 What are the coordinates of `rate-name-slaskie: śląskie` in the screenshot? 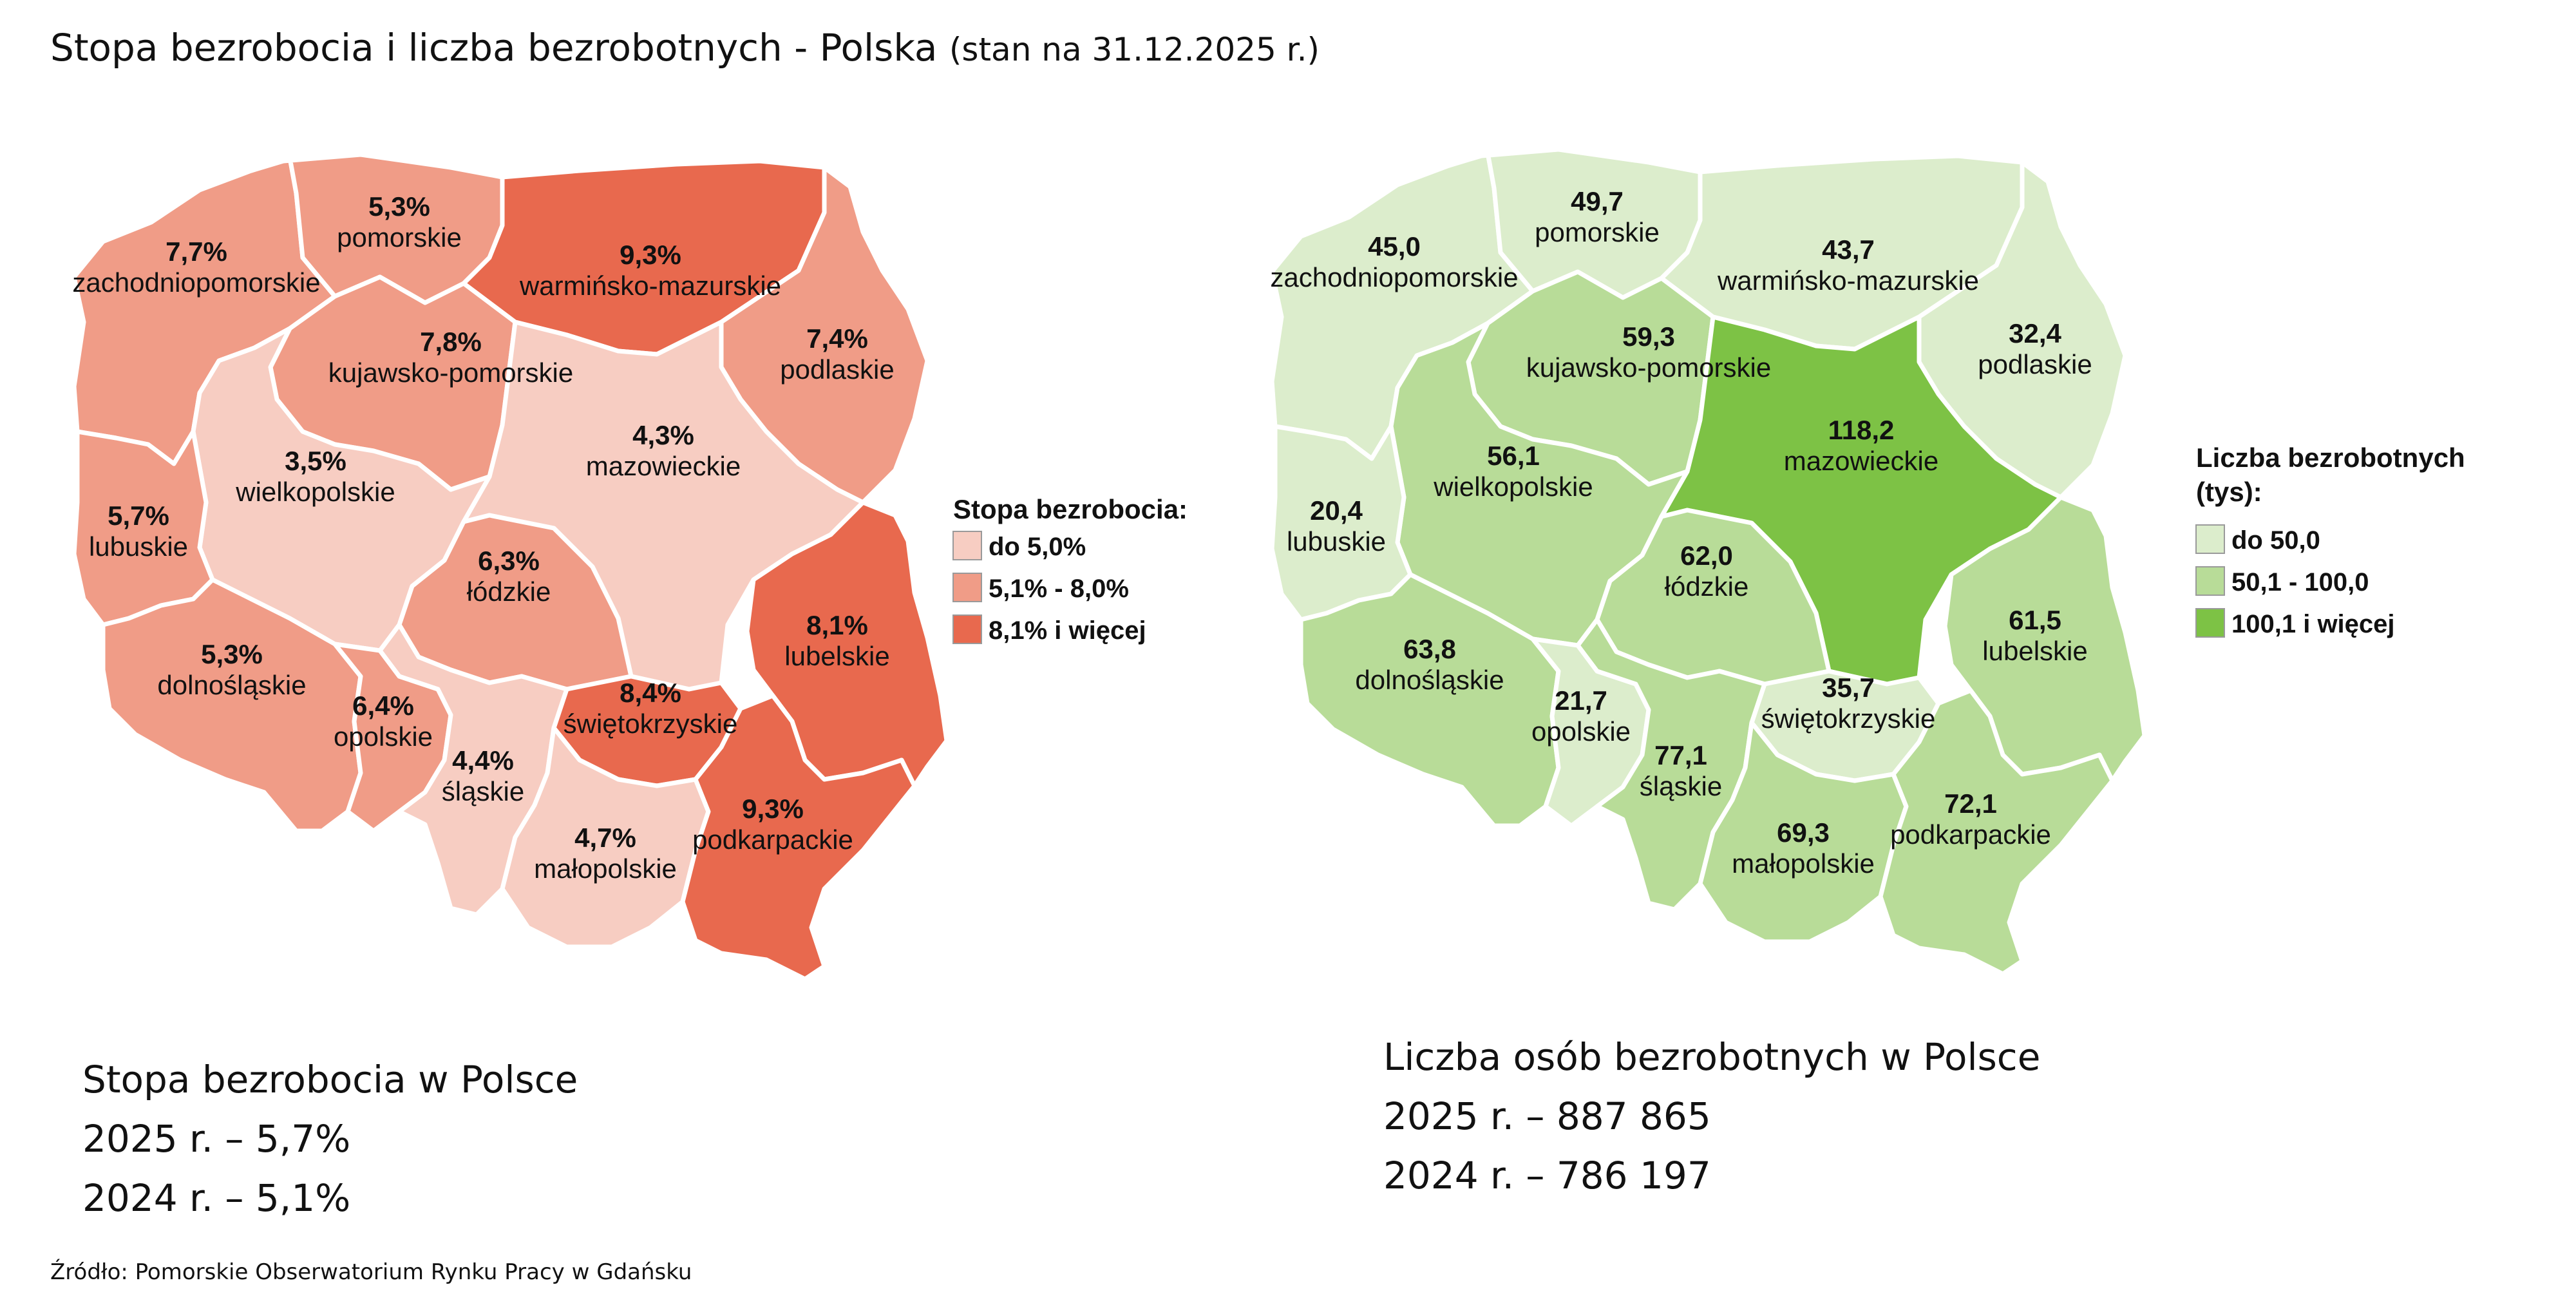 It's located at (483, 791).